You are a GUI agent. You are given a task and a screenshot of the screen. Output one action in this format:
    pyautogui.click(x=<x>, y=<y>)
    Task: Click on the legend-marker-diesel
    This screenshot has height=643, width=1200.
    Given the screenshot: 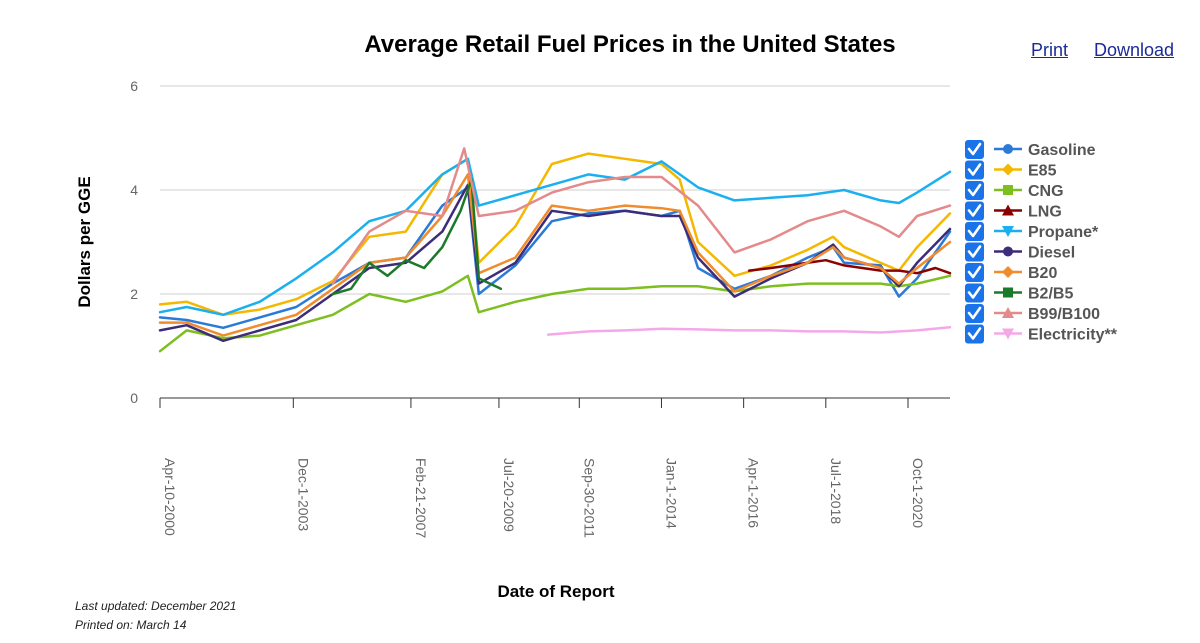 What is the action you would take?
    pyautogui.click(x=1008, y=251)
    